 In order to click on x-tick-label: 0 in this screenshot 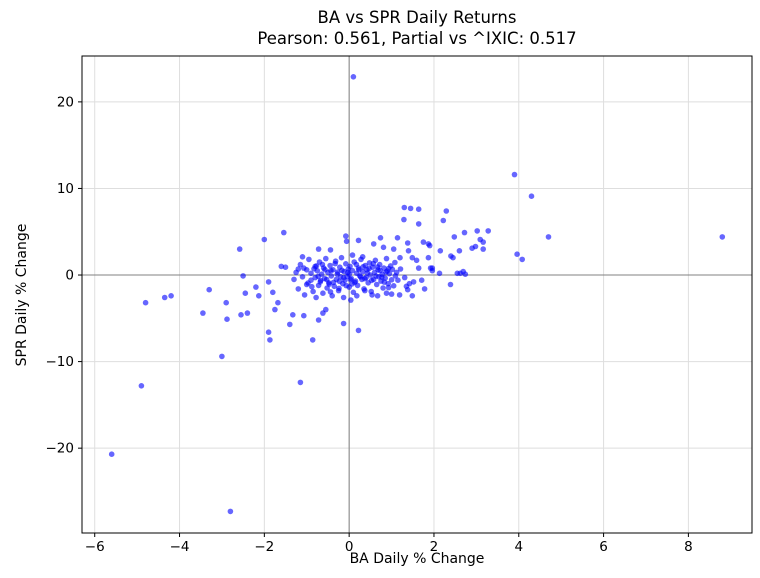, I will do `click(349, 547)`.